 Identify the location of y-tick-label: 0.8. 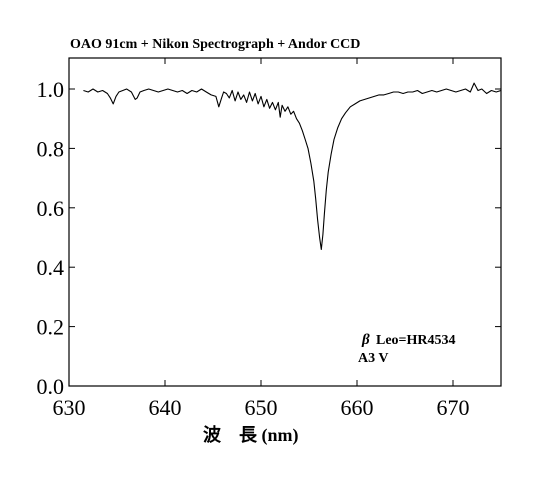
(51, 148).